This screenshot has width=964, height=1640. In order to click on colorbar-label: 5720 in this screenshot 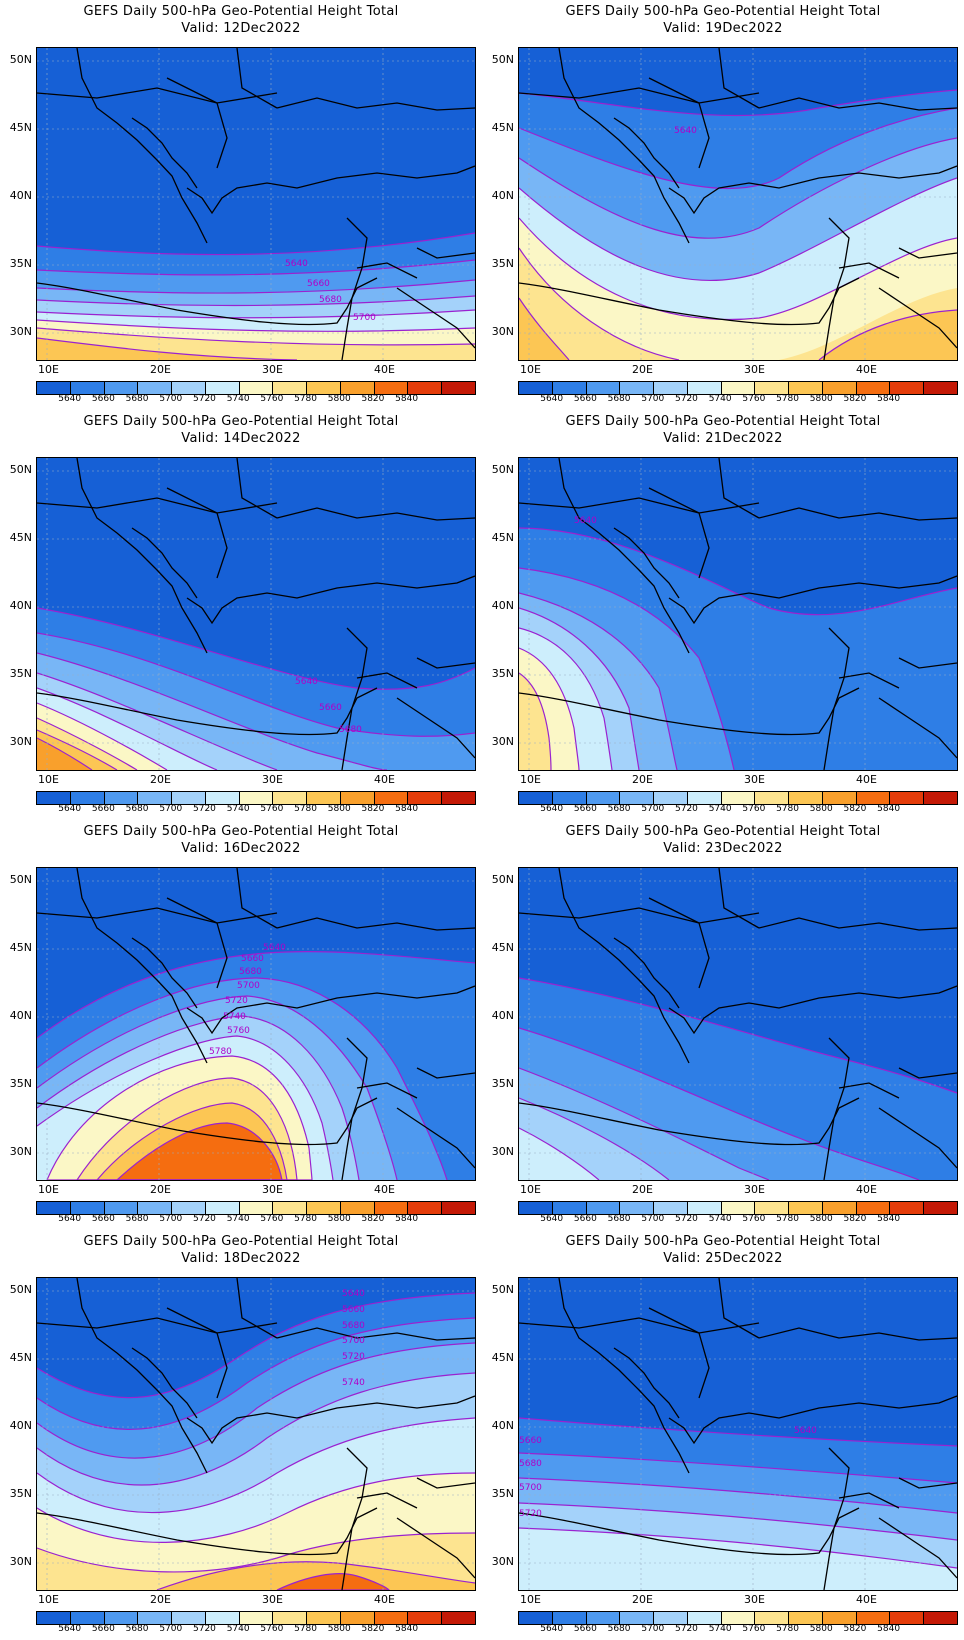, I will do `click(204, 809)`.